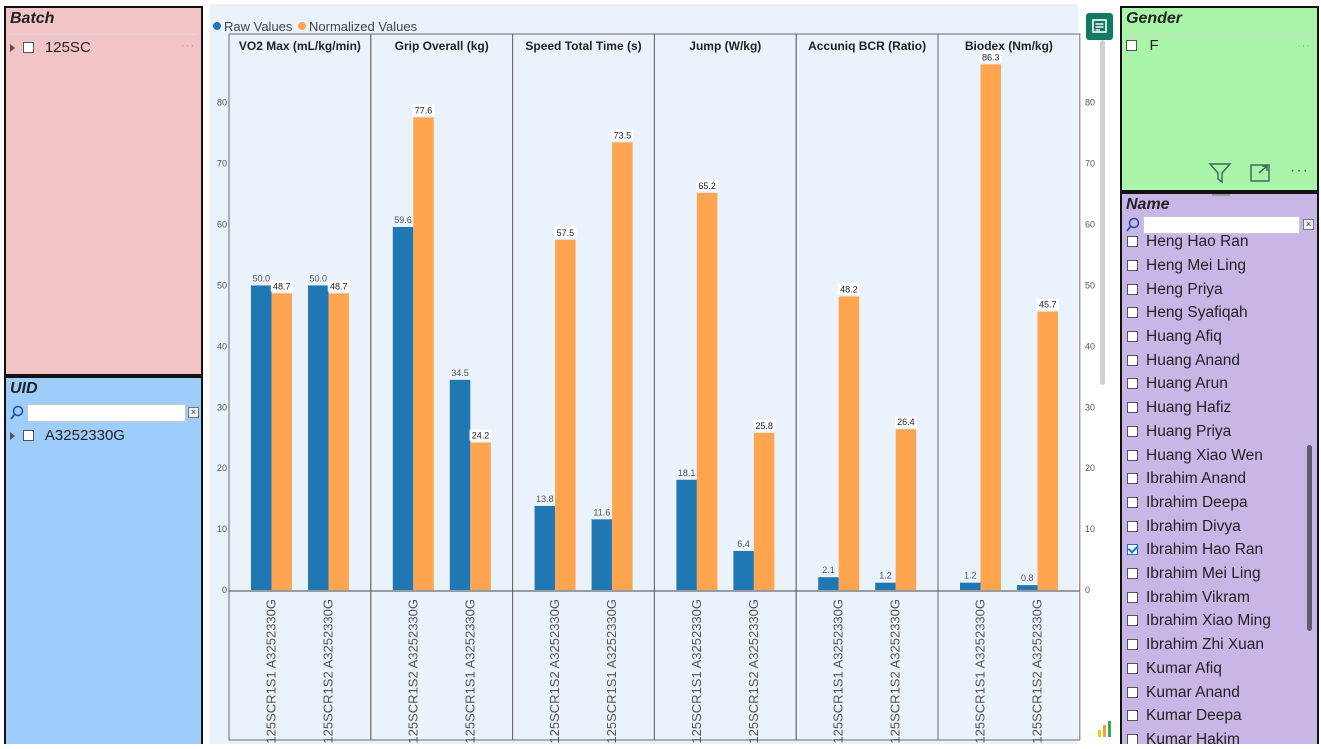 The image size is (1321, 749). What do you see at coordinates (1183, 736) in the screenshot?
I see `name-item: Kumar Hakim` at bounding box center [1183, 736].